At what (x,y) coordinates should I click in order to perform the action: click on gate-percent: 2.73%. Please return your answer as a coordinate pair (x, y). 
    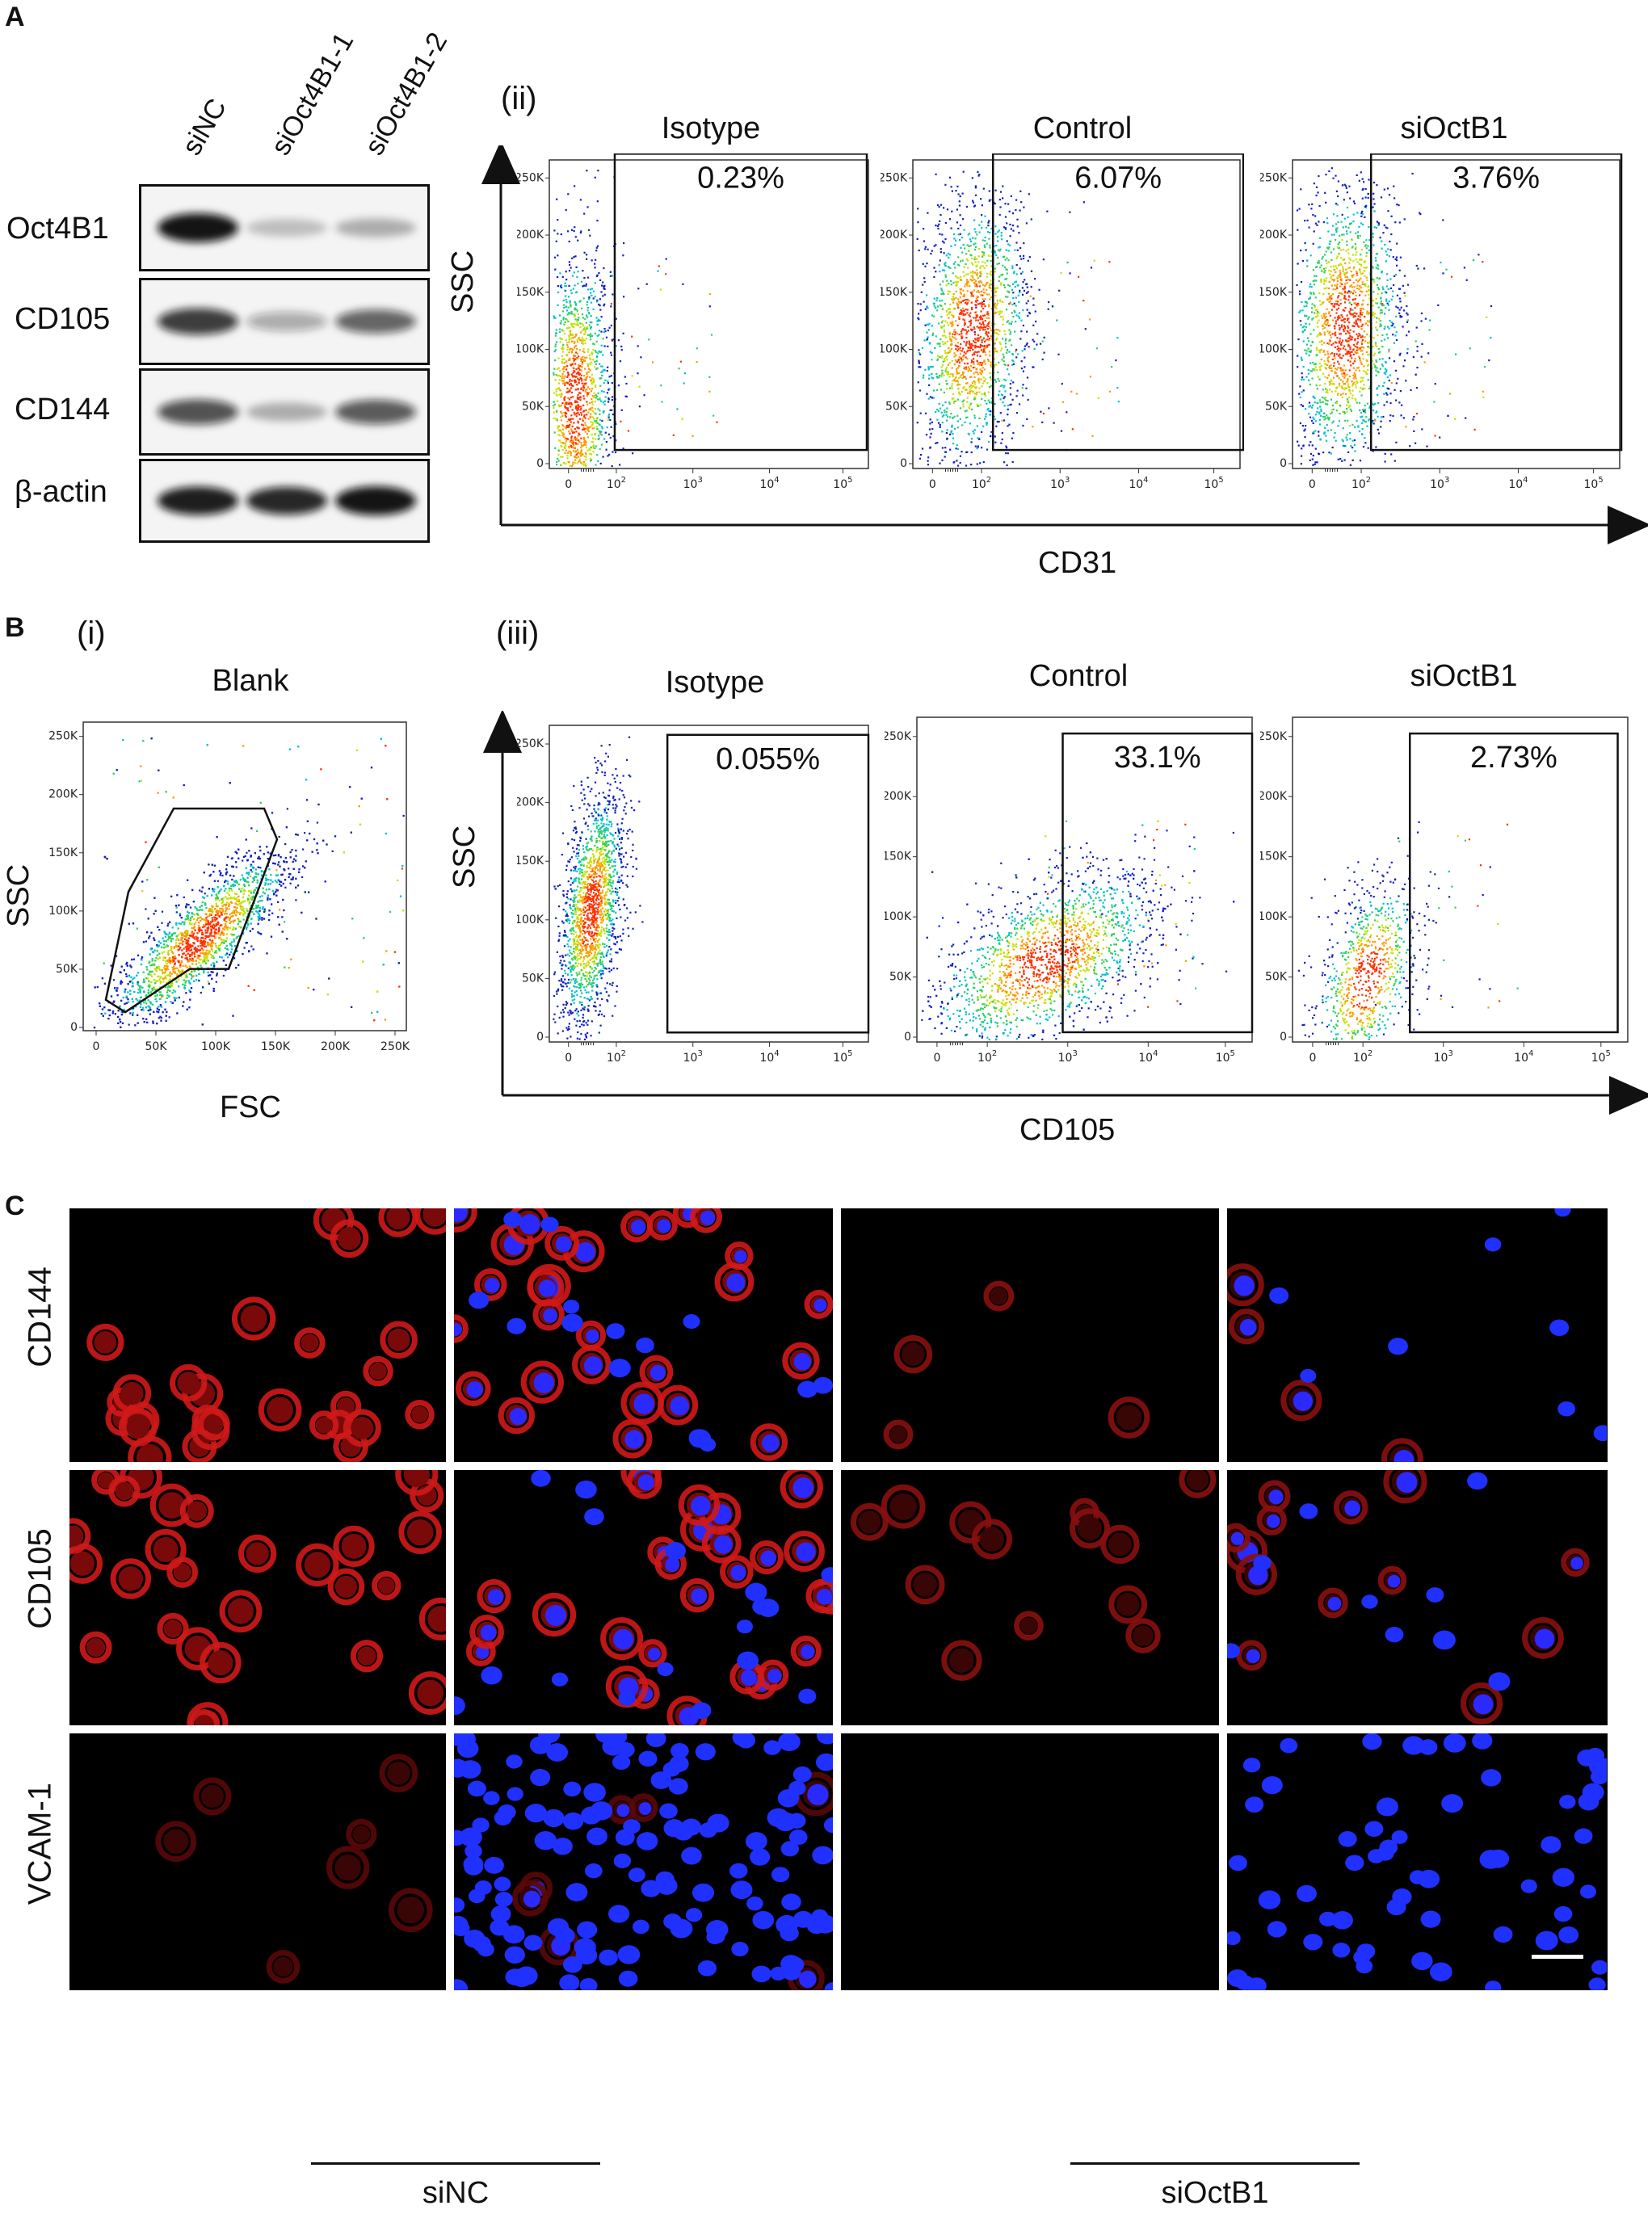
    Looking at the image, I should click on (1513, 758).